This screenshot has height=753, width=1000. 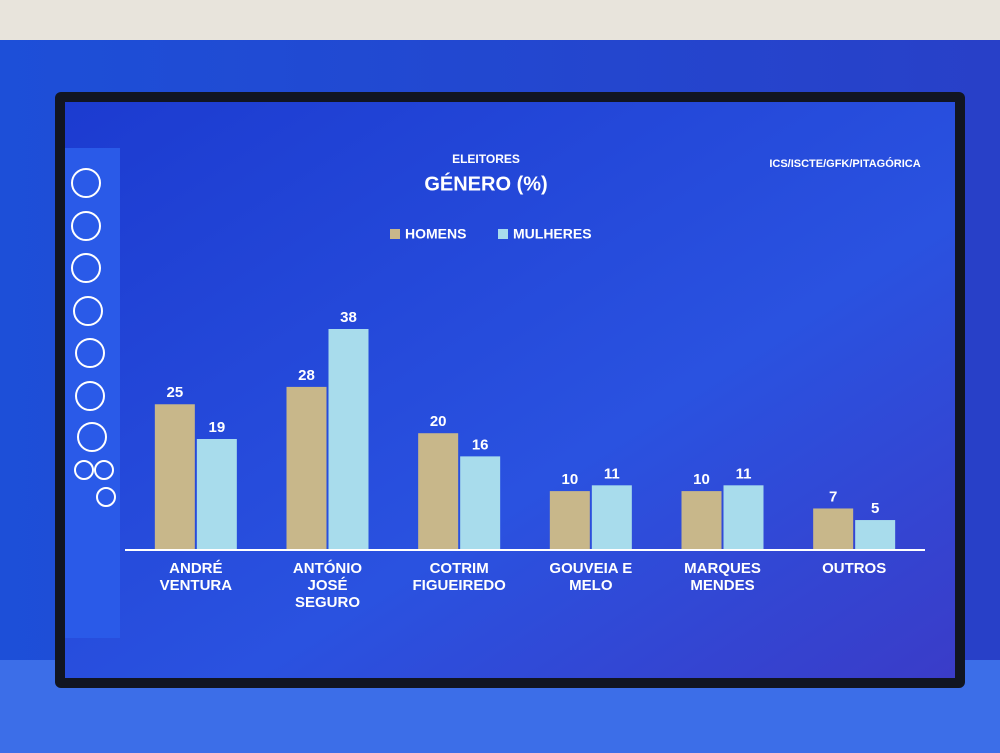 What do you see at coordinates (486, 159) in the screenshot?
I see `chart-subtitle: ELEITORES` at bounding box center [486, 159].